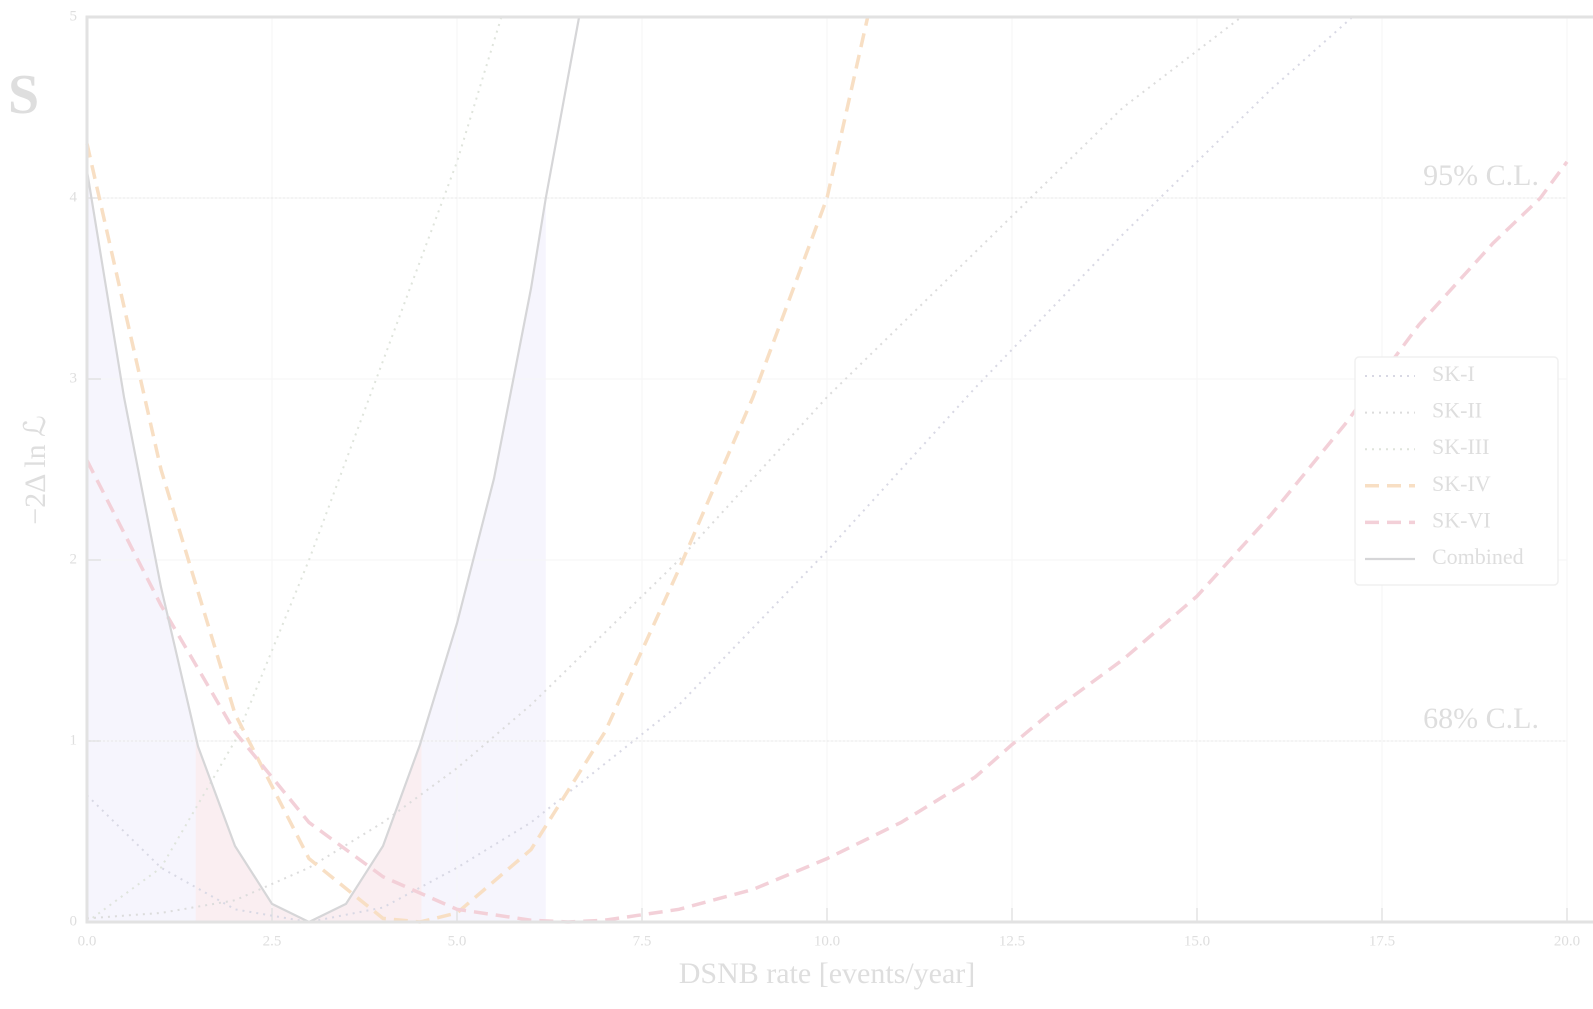 The image size is (1593, 1009). What do you see at coordinates (457, 941) in the screenshot?
I see `x-tick-label: 5.0` at bounding box center [457, 941].